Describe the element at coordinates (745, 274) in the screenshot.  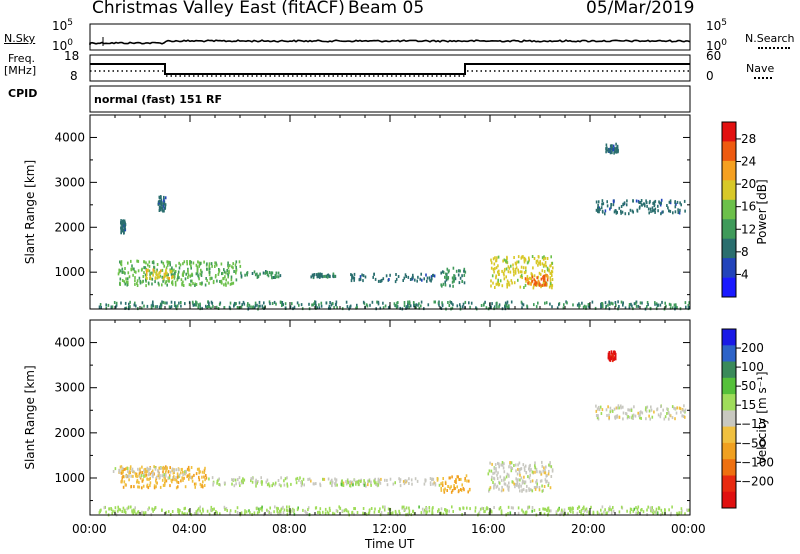
I see `power-colorbar-label: 4` at that location.